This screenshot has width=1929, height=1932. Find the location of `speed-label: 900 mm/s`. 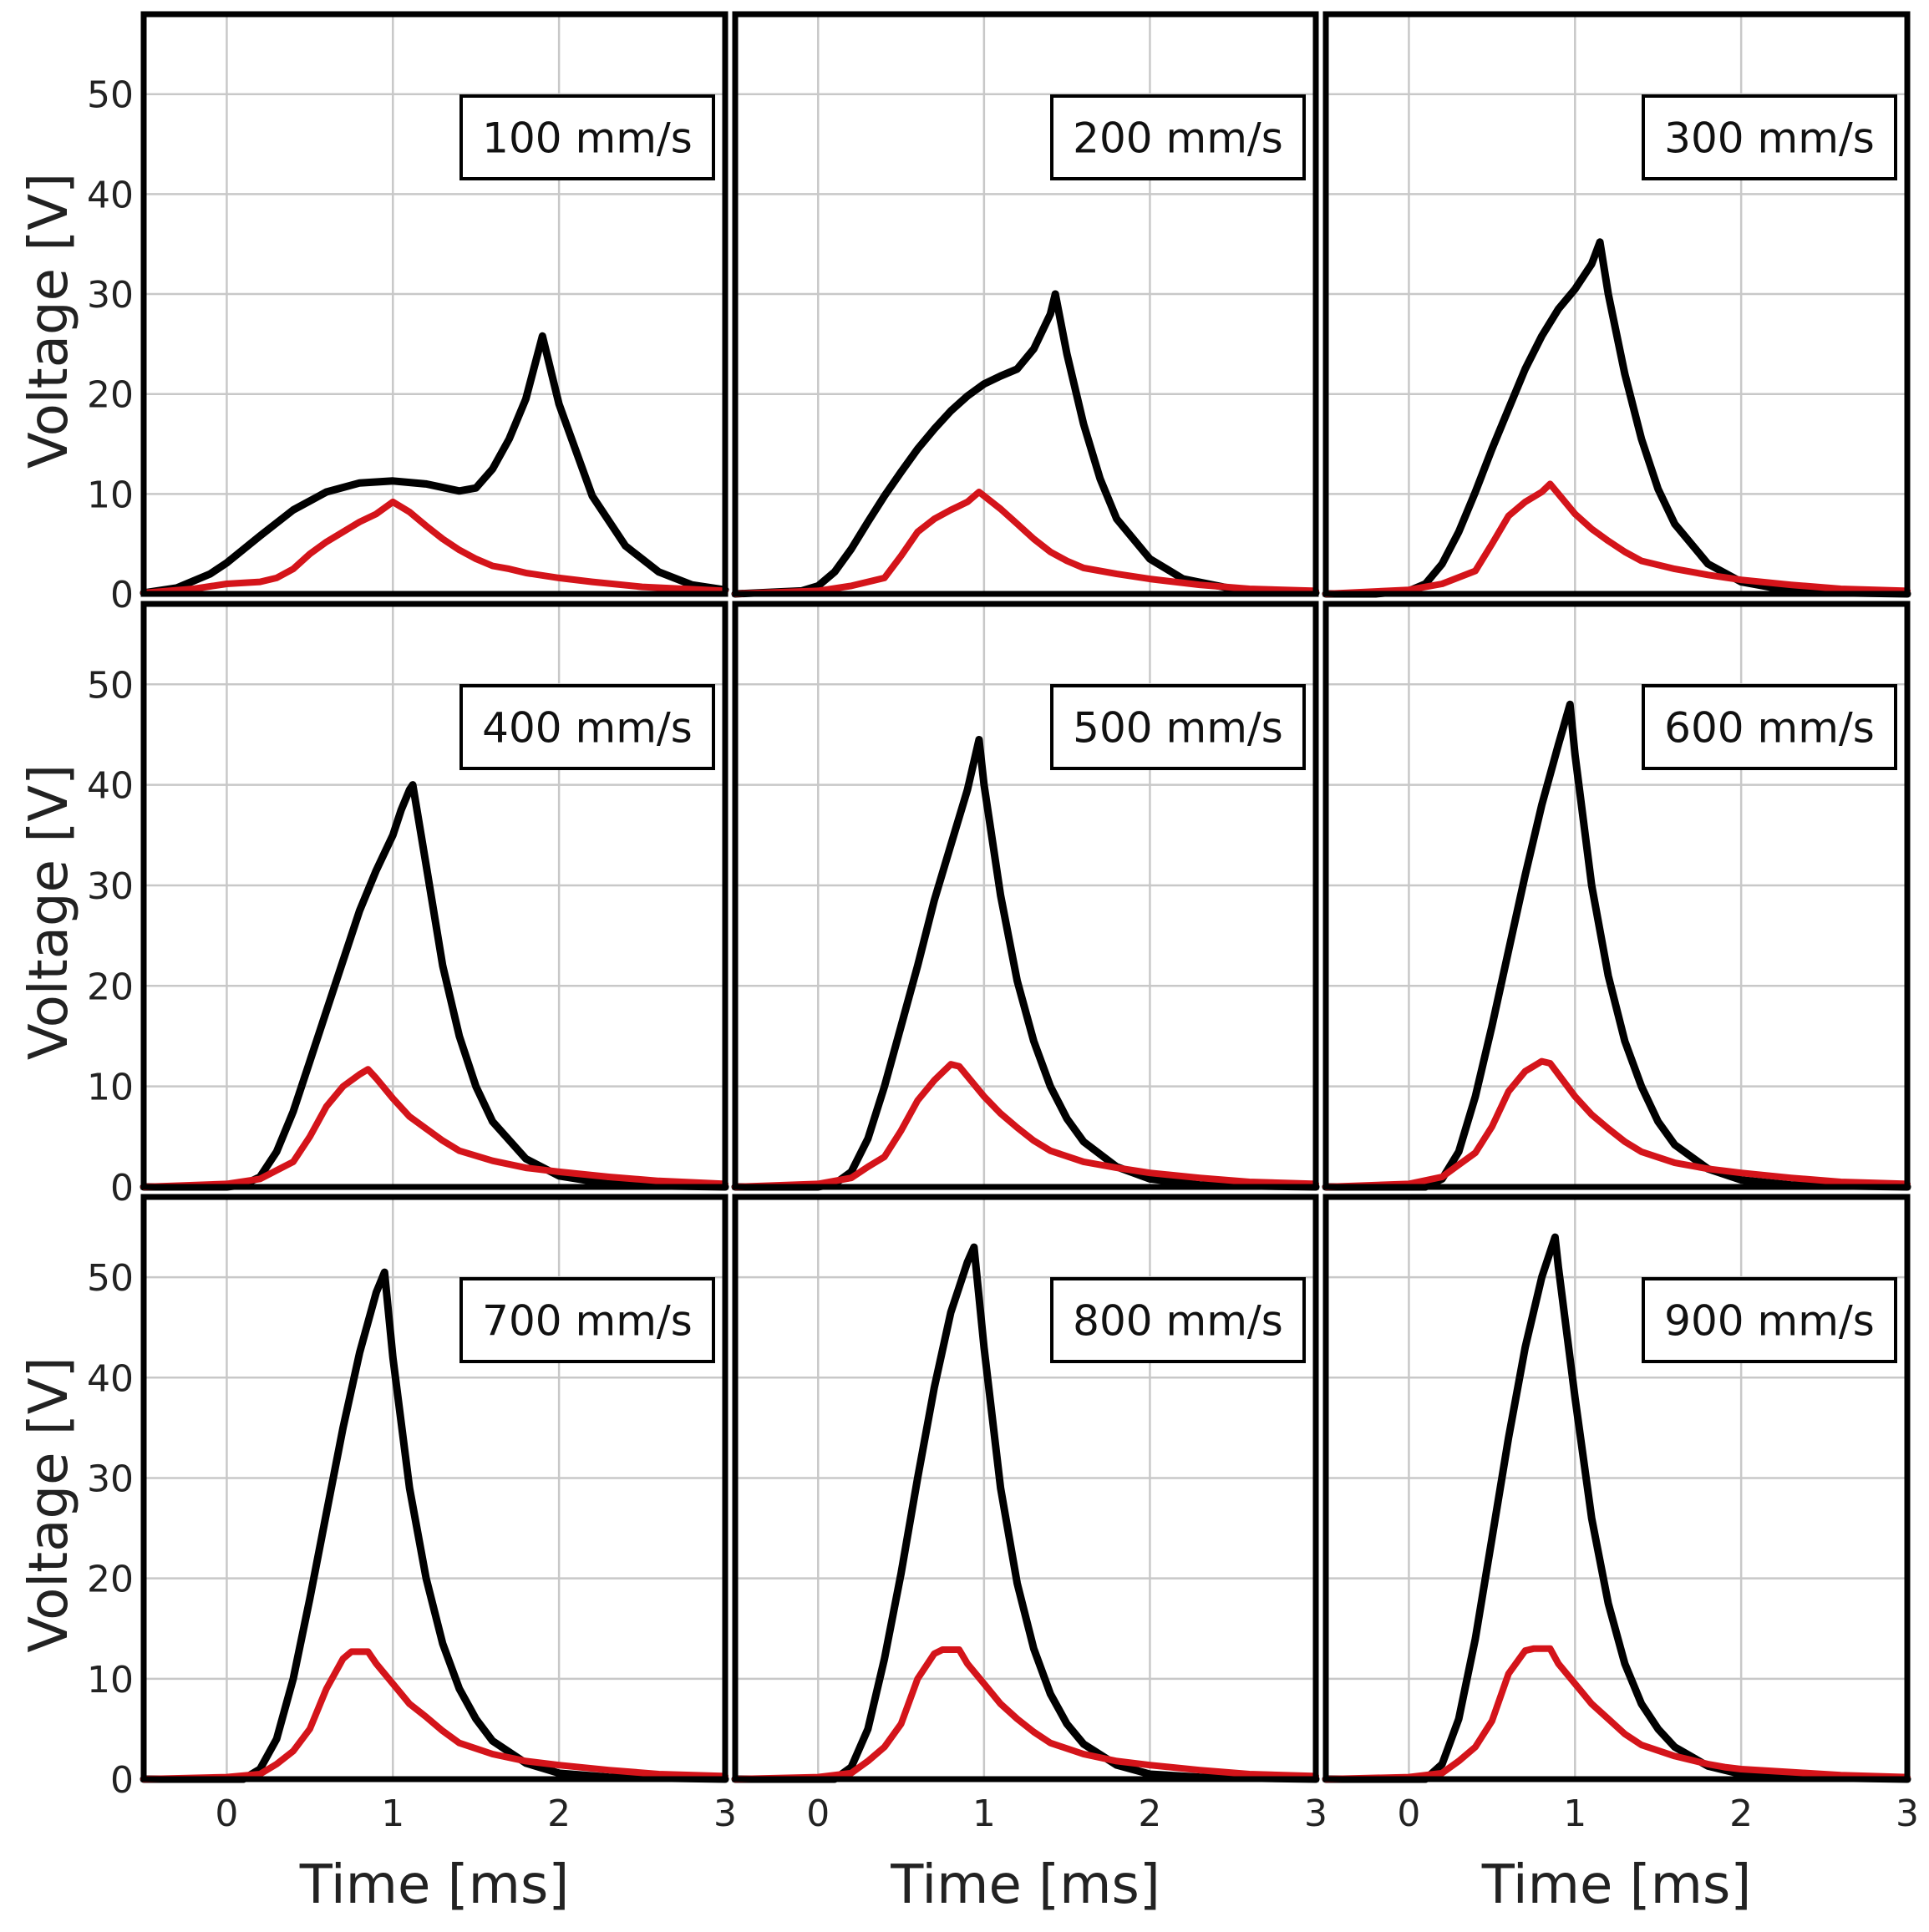

speed-label: 900 mm/s is located at coordinates (1769, 1321).